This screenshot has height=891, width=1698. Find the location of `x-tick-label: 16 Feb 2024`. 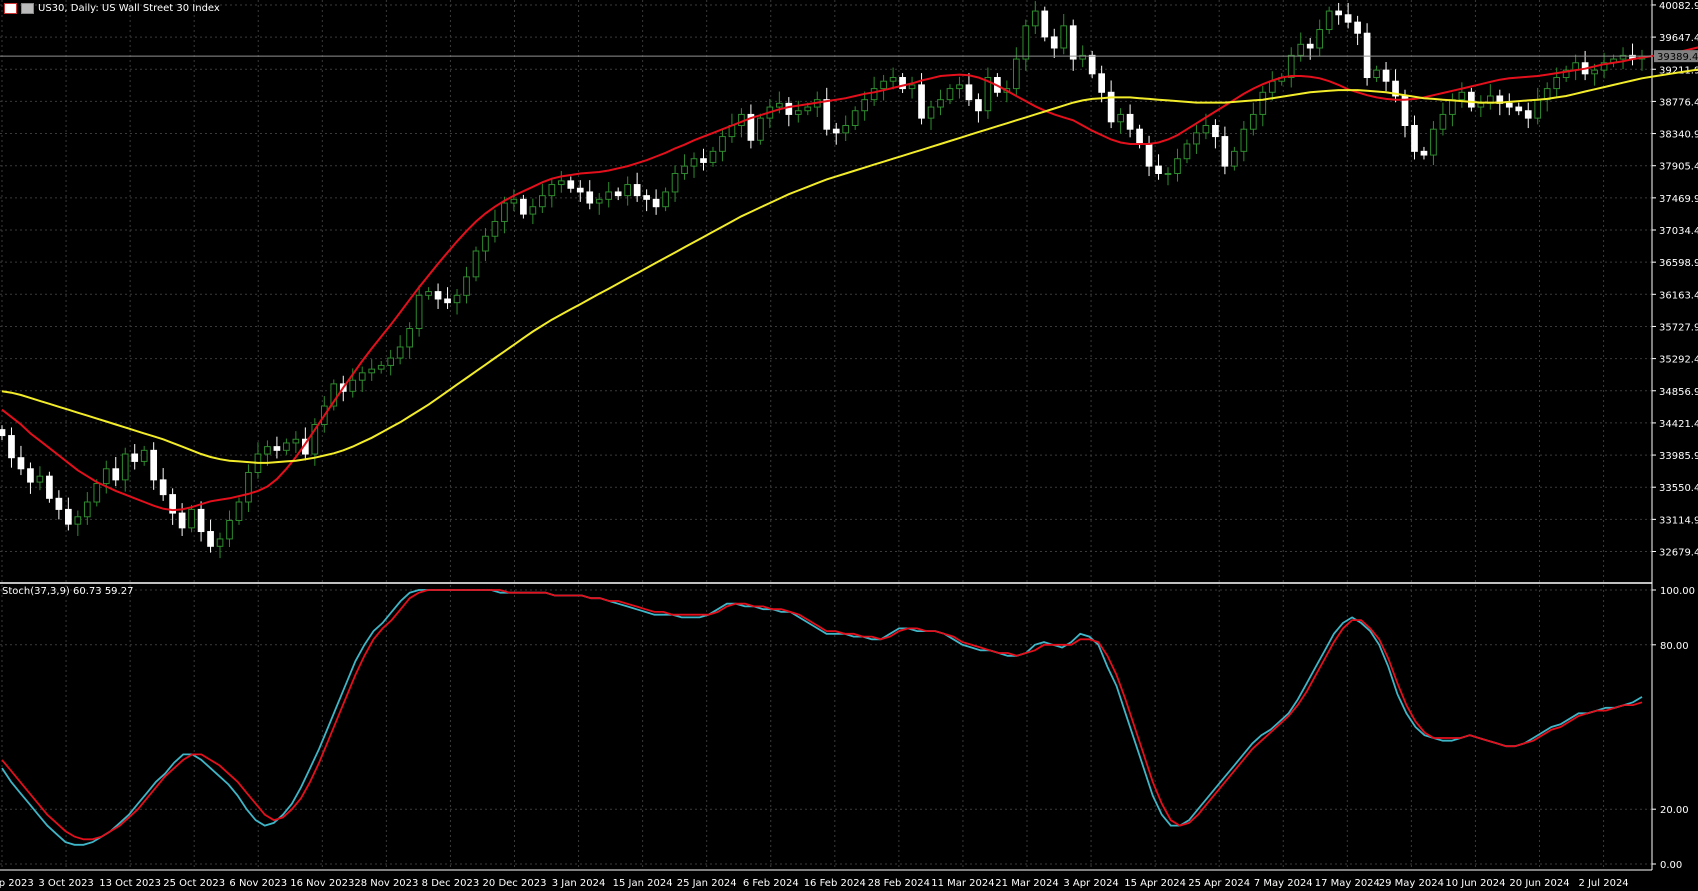

x-tick-label: 16 Feb 2024 is located at coordinates (835, 883).